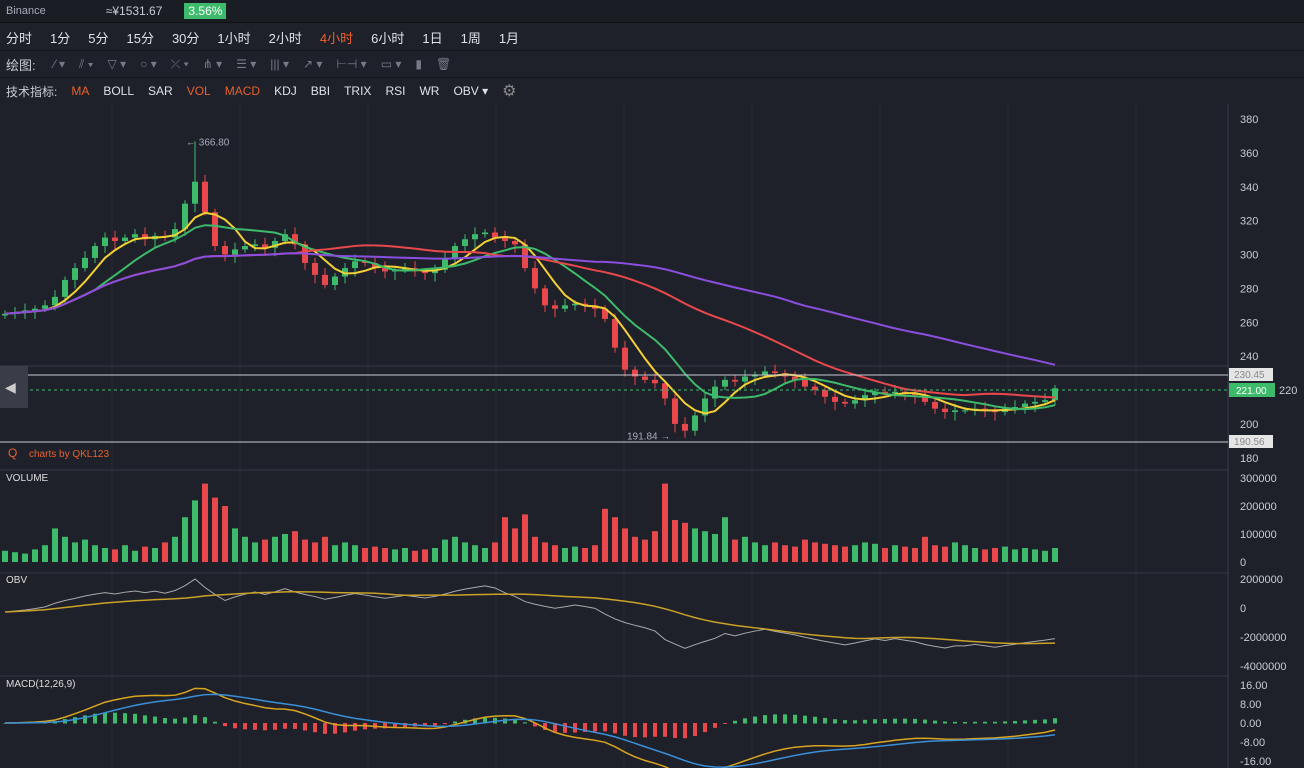 This screenshot has width=1304, height=768. Describe the element at coordinates (470, 38) in the screenshot. I see `period-tab: 1周` at that location.